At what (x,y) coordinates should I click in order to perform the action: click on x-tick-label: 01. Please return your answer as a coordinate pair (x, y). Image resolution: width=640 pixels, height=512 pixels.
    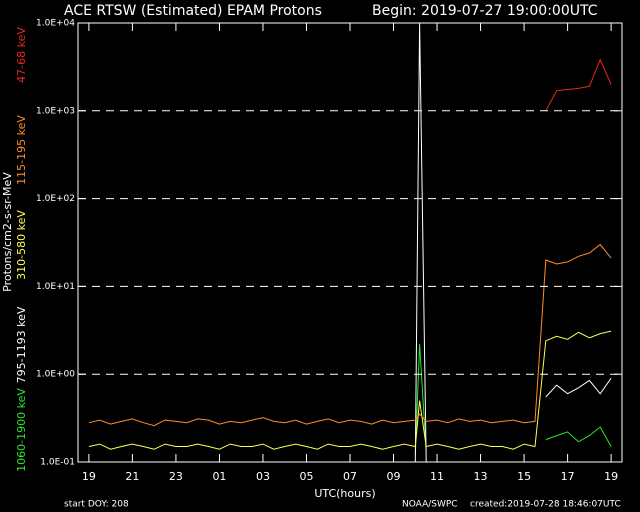
    Looking at the image, I should click on (219, 476).